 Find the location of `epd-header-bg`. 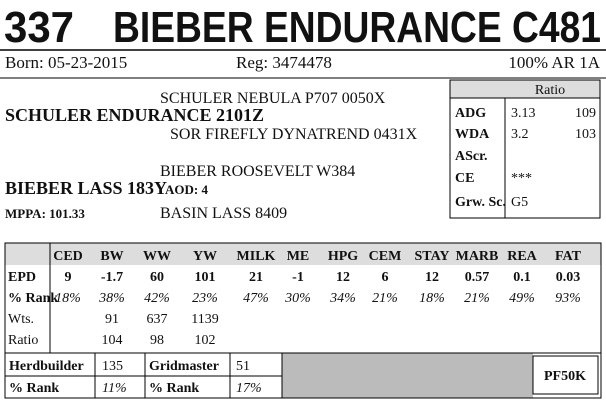

epd-header-bg is located at coordinates (303, 254).